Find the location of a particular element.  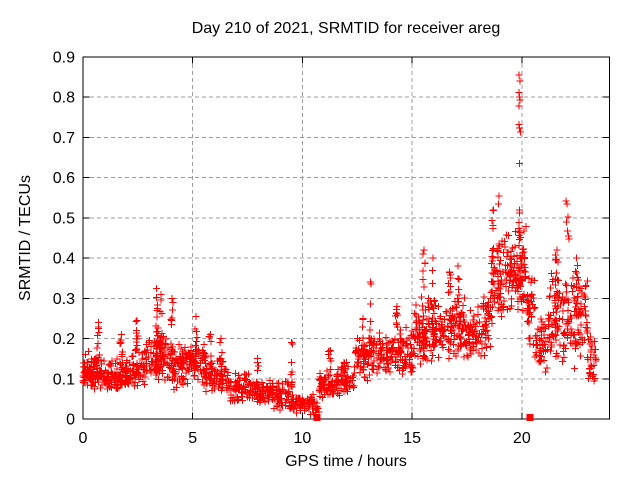

x-tick-label: 20 is located at coordinates (522, 438).